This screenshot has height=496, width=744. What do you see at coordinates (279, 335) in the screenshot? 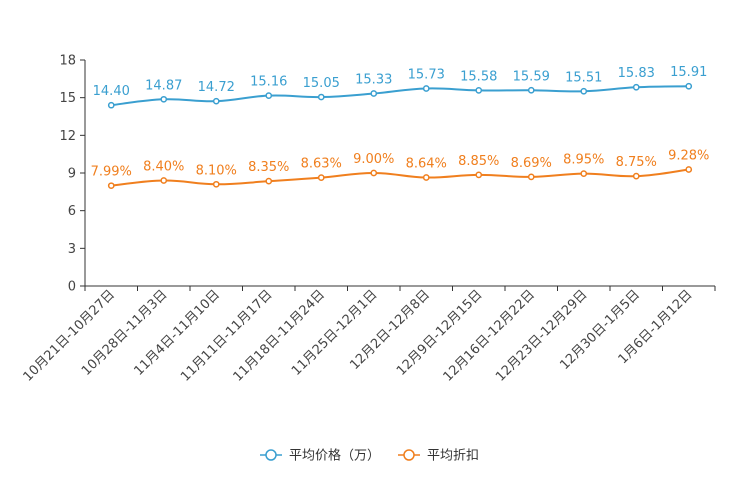
I see `x-tick-label: 11月18日-11月24日` at bounding box center [279, 335].